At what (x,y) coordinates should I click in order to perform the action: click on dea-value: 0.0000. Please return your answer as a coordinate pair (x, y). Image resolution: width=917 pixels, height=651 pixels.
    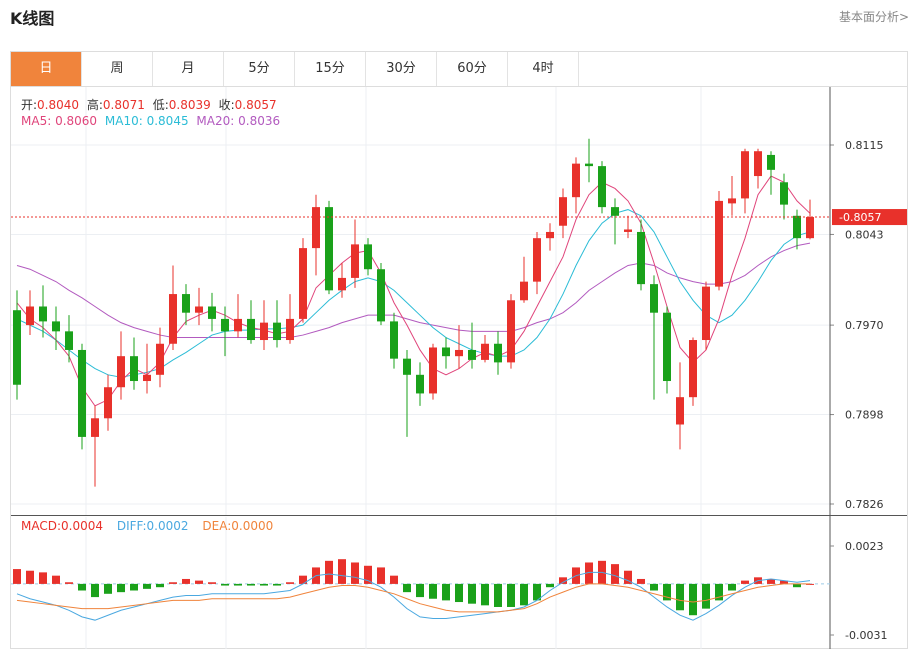
    Looking at the image, I should click on (252, 526).